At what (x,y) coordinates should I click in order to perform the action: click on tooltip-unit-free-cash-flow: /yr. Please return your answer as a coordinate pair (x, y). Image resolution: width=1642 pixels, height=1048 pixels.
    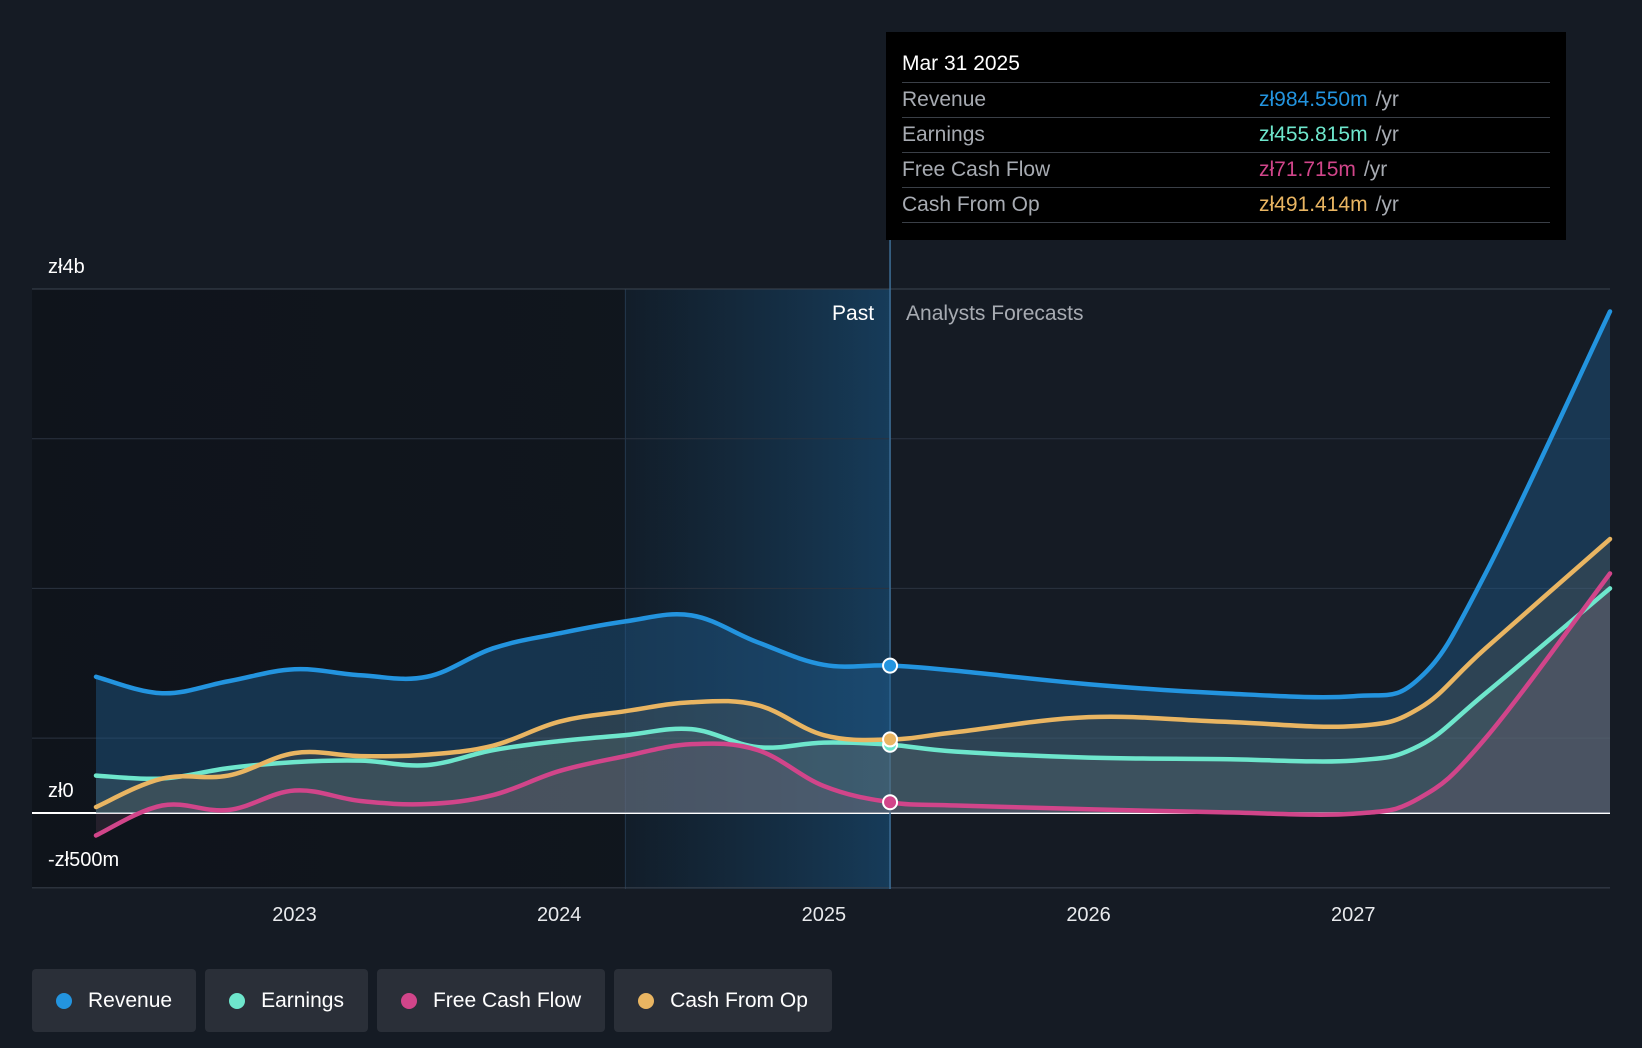
    Looking at the image, I should click on (1375, 169).